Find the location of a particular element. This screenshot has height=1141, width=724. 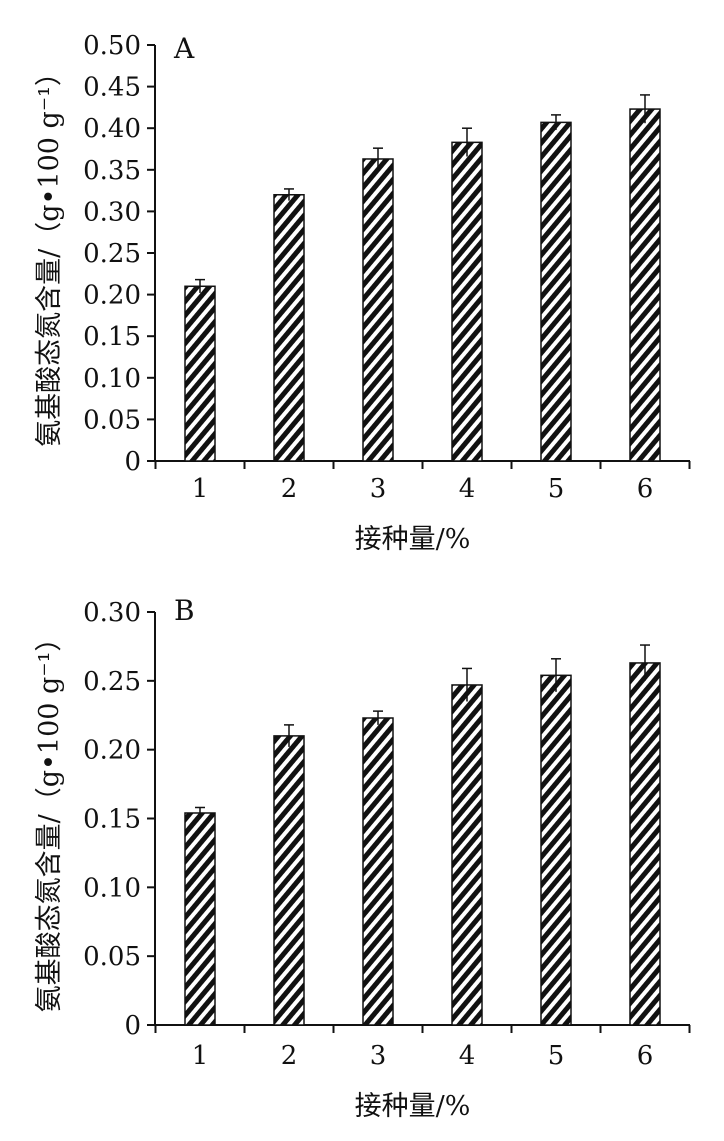

y-tick-label: 0.35 is located at coordinates (112, 171).